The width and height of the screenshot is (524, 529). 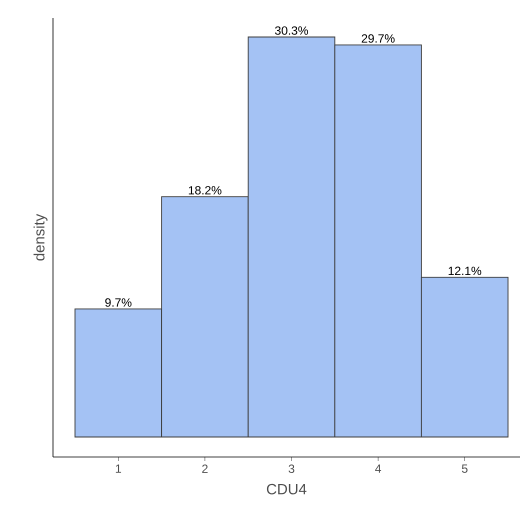 I want to click on x-tick-label: 4, so click(x=378, y=468).